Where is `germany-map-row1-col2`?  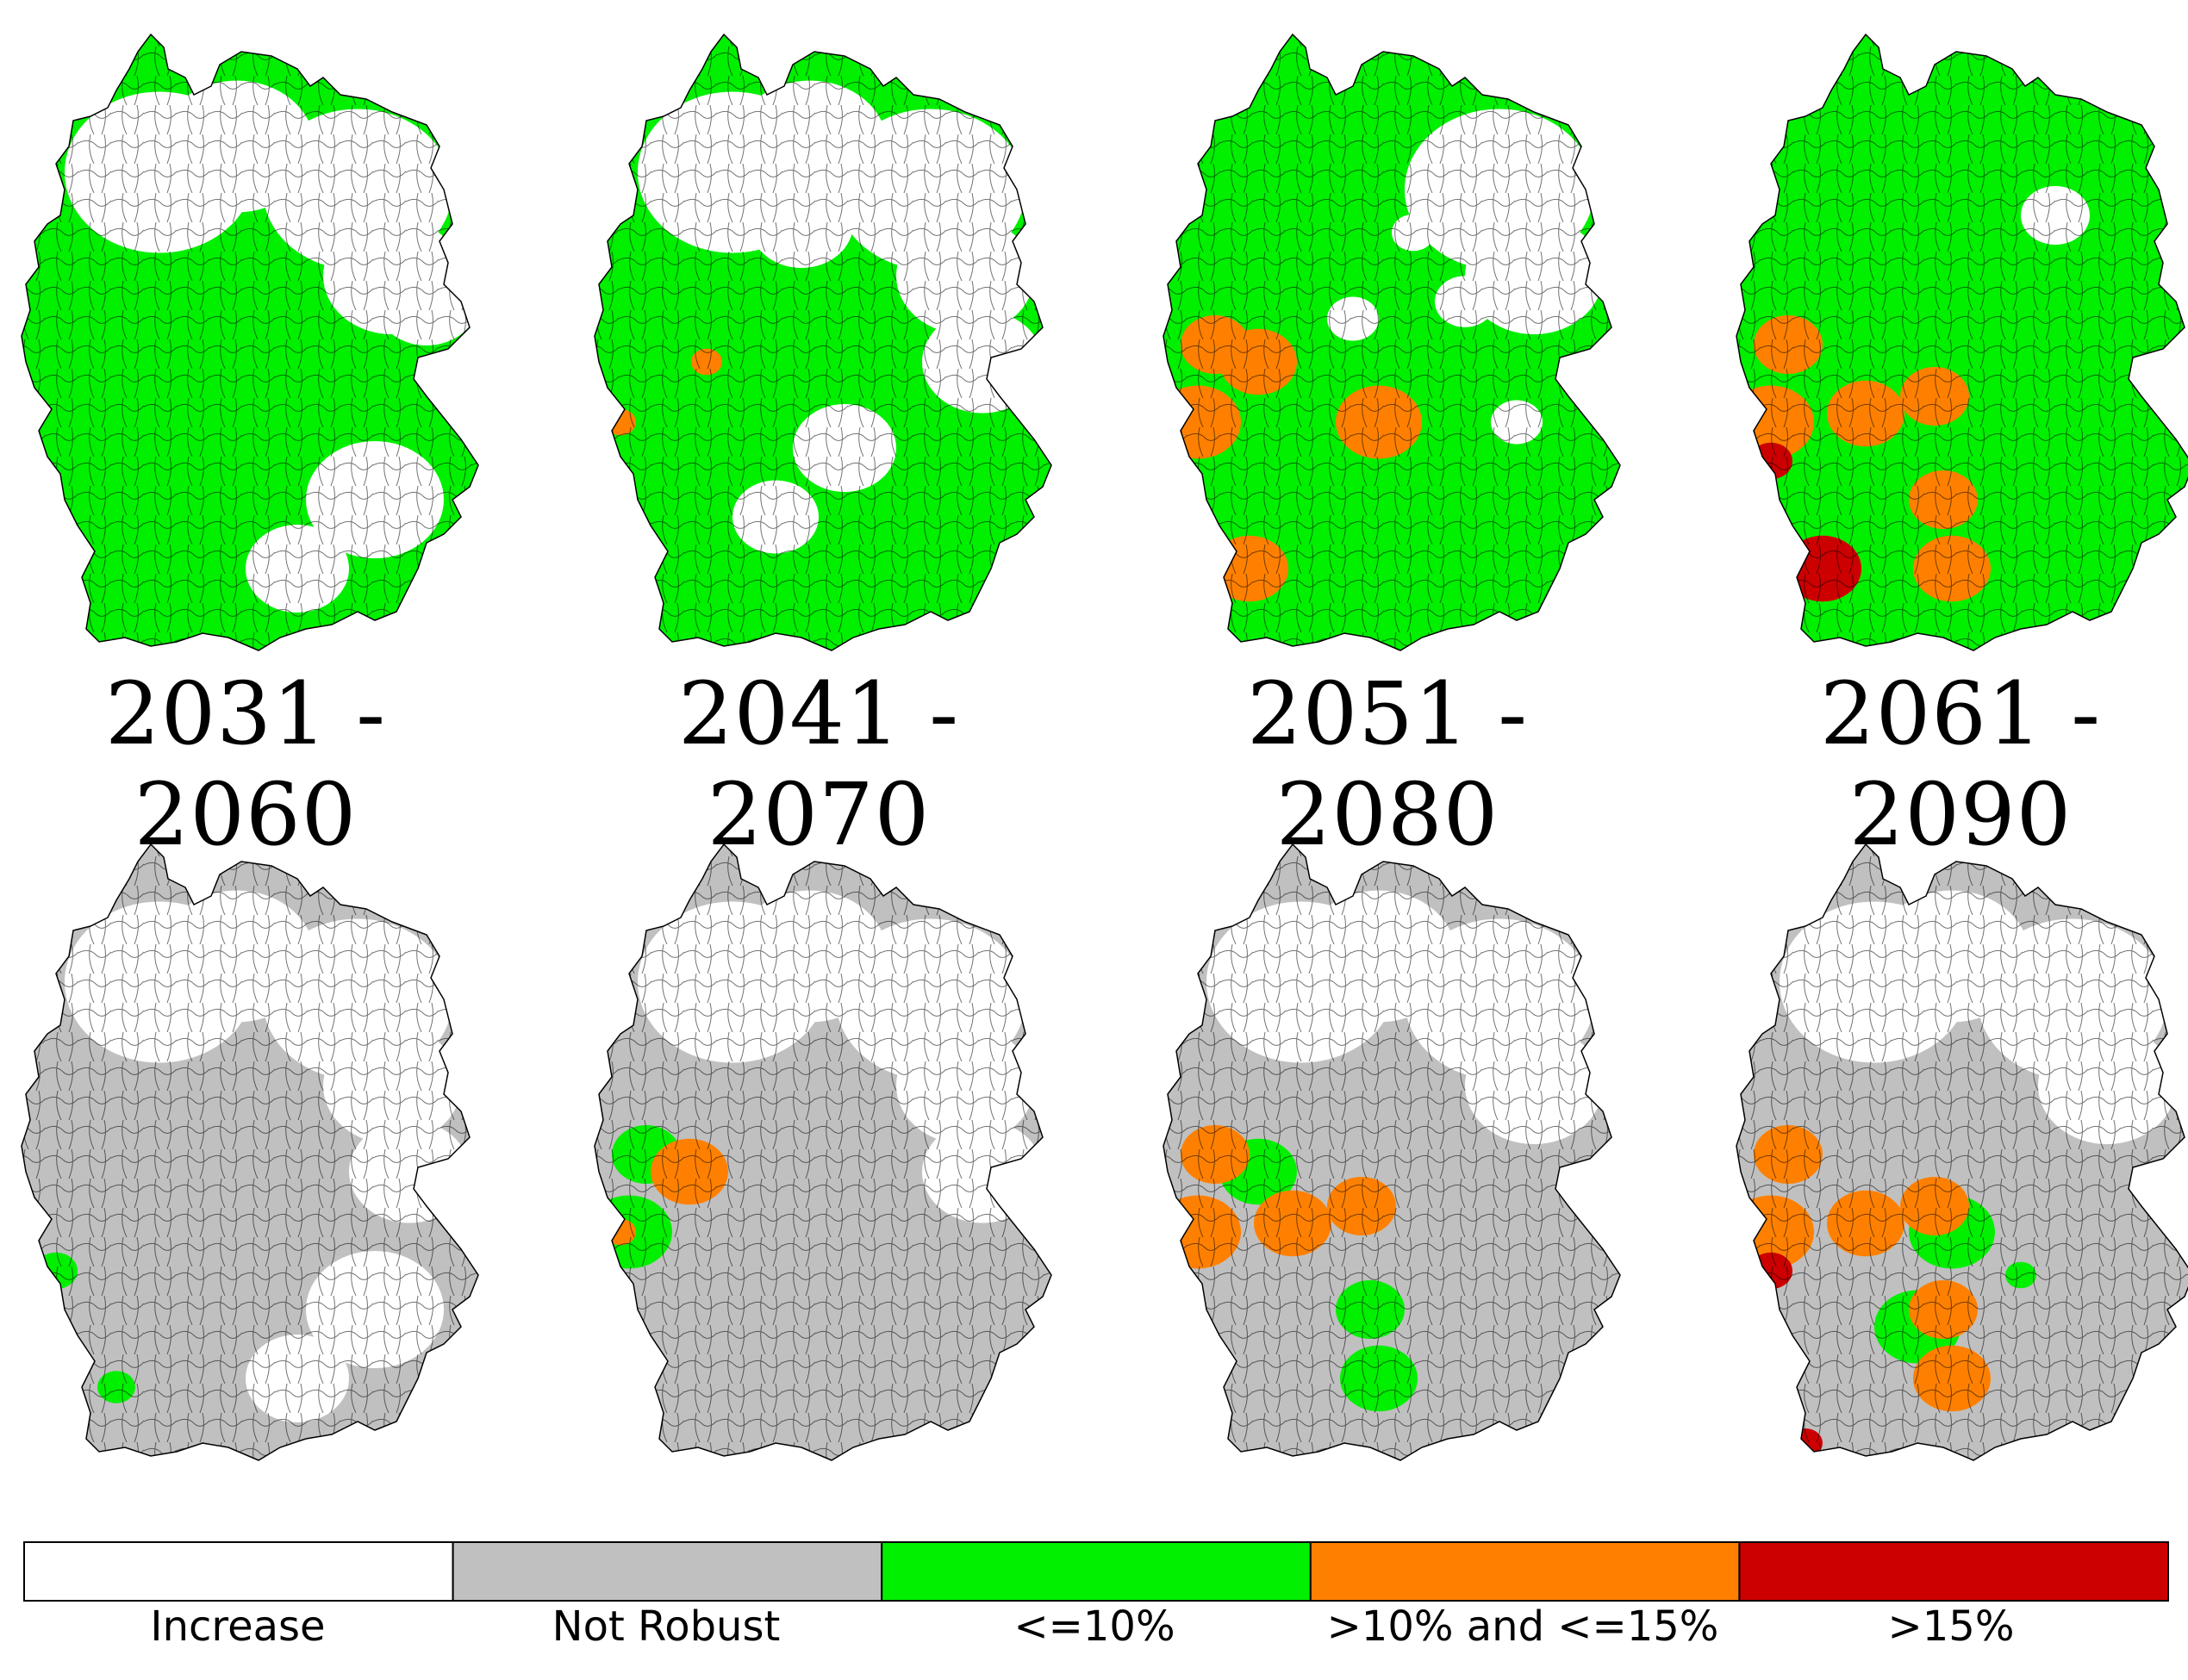
germany-map-row1-col2 is located at coordinates (823, 343).